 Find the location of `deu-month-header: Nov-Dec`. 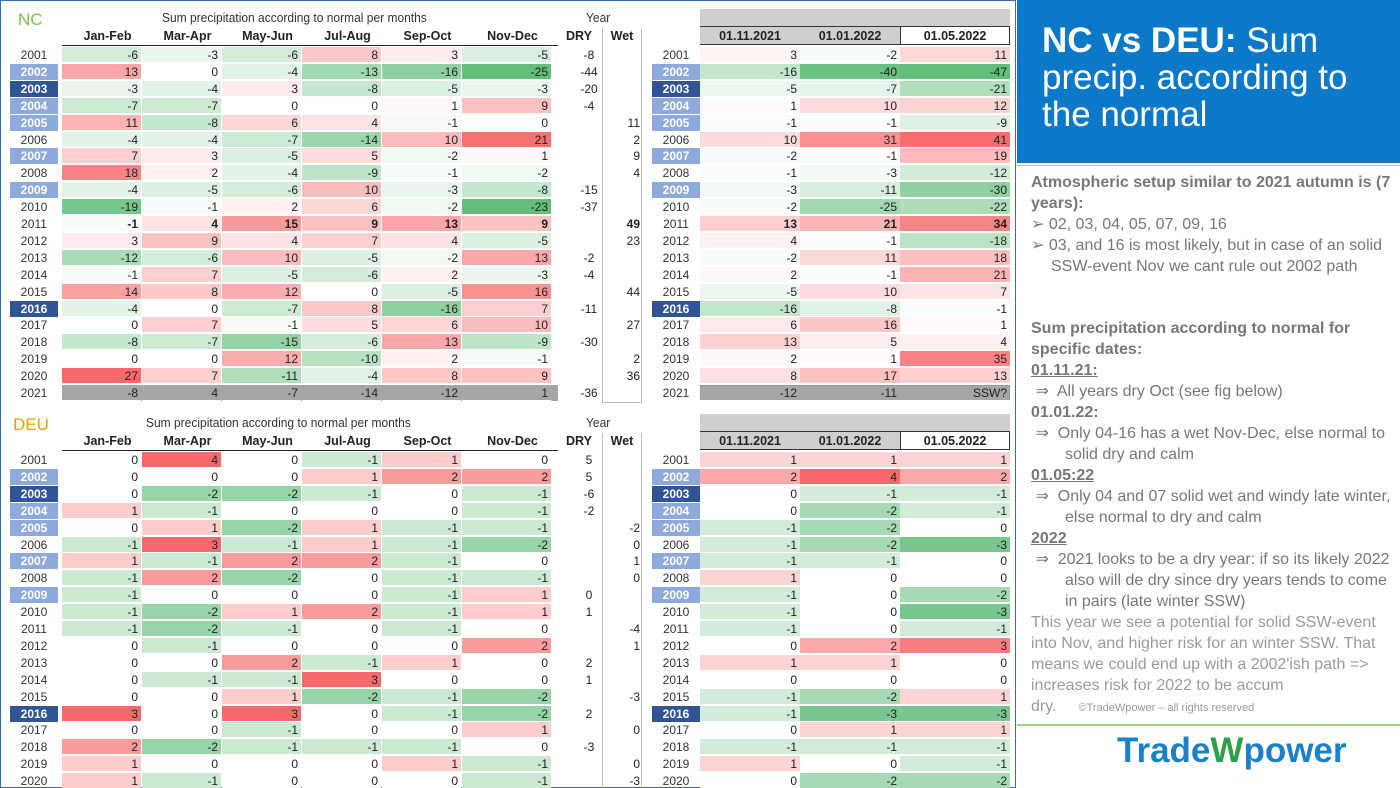

deu-month-header: Nov-Dec is located at coordinates (512, 441).